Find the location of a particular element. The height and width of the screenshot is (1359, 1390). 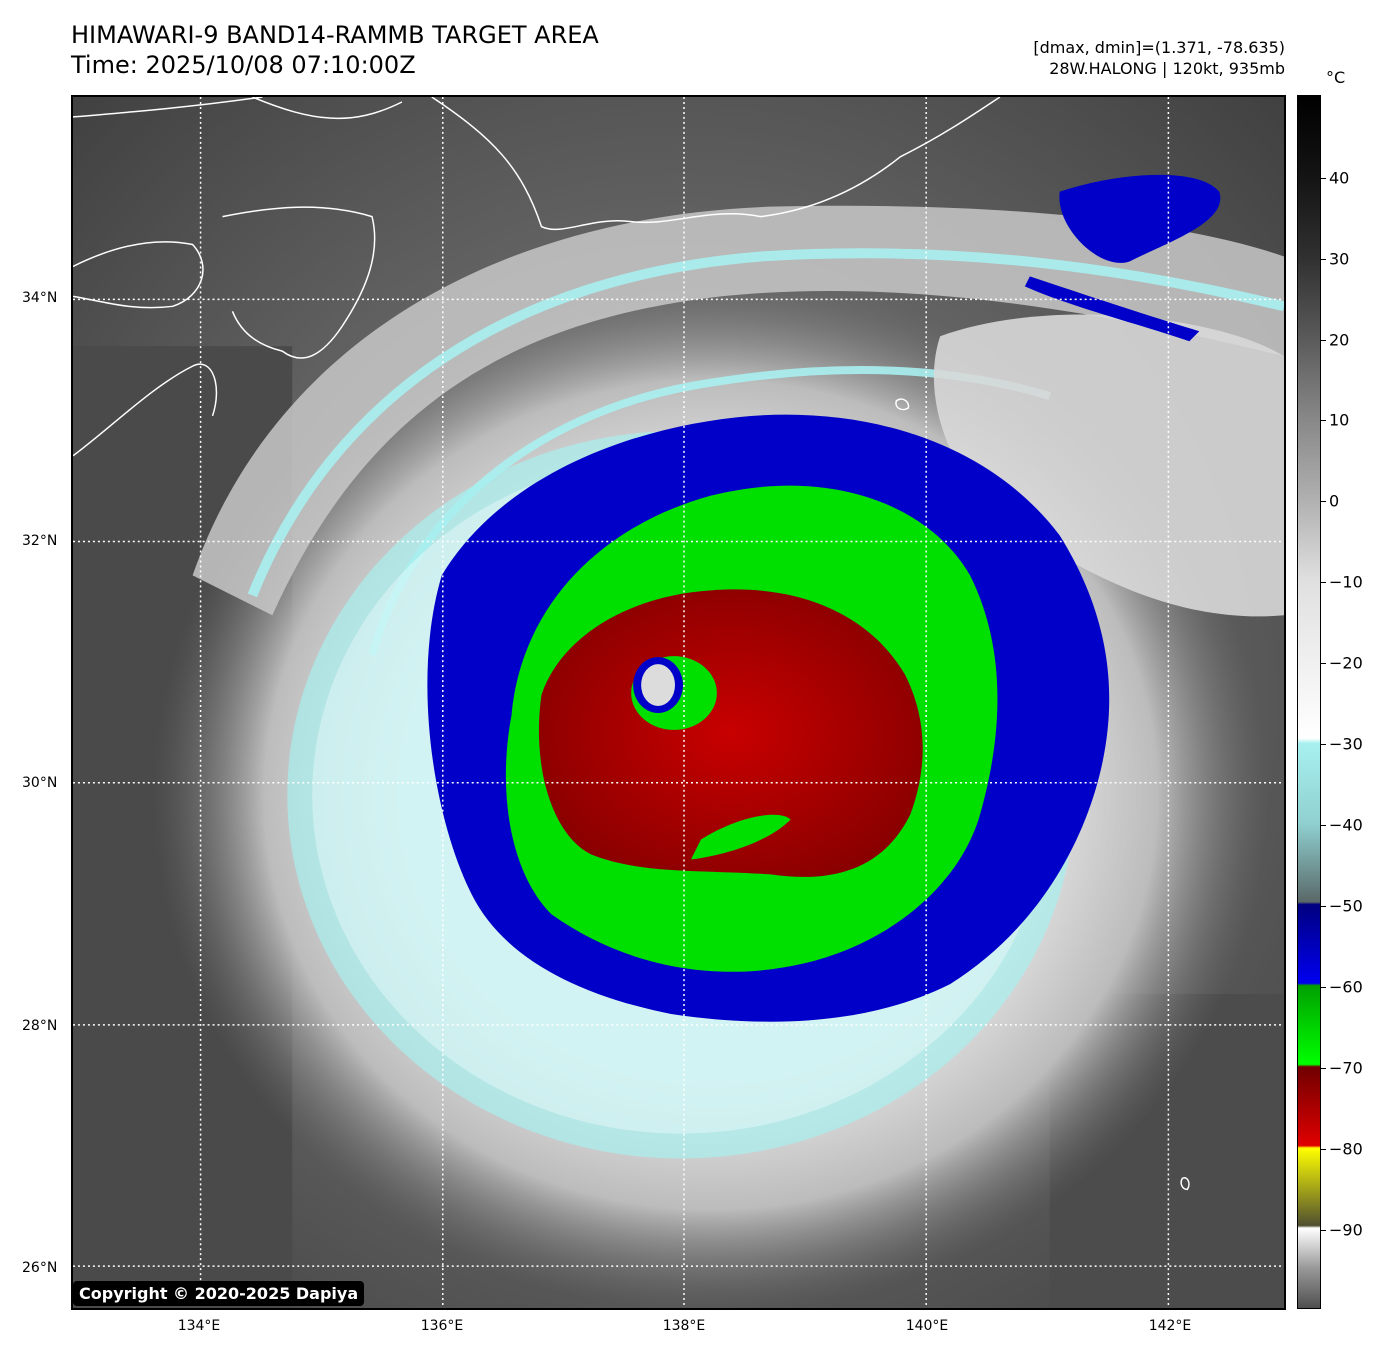

coastline-island-south is located at coordinates (1185, 1184).